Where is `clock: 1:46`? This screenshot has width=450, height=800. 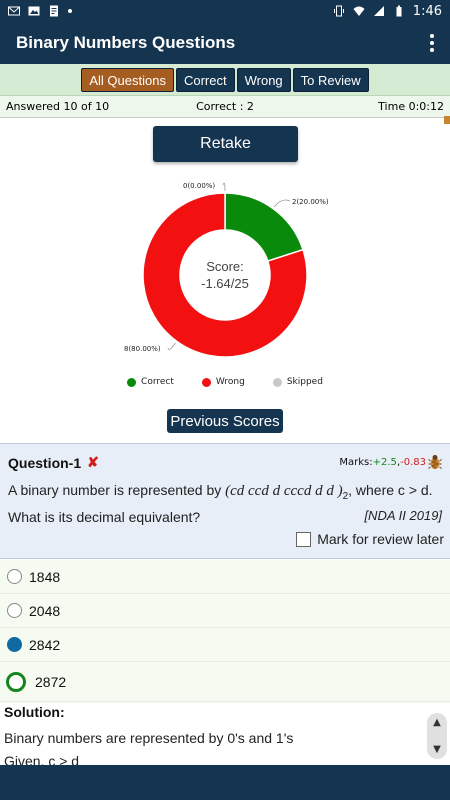
clock: 1:46 is located at coordinates (427, 11).